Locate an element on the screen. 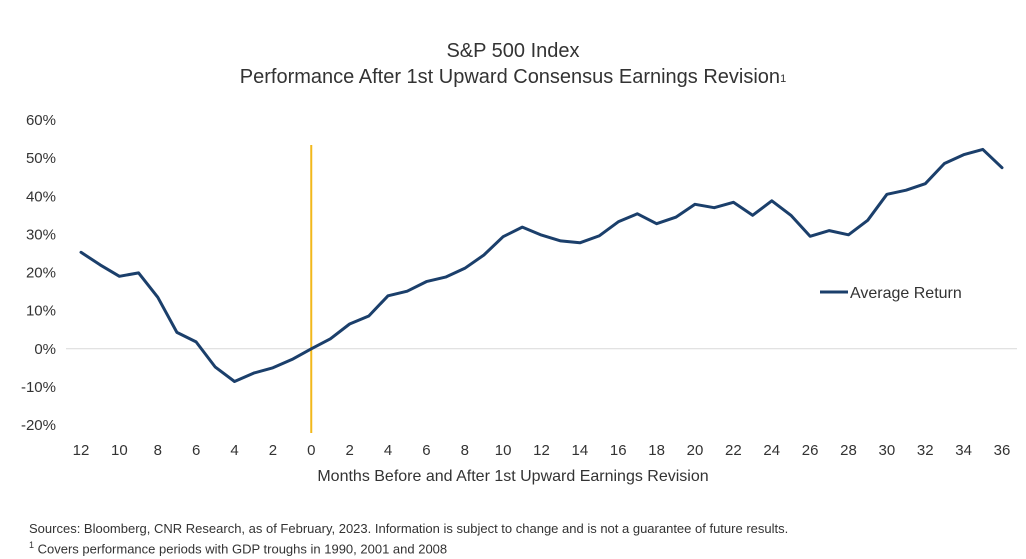 The image size is (1026, 559). x-tick-label: 14 is located at coordinates (580, 450).